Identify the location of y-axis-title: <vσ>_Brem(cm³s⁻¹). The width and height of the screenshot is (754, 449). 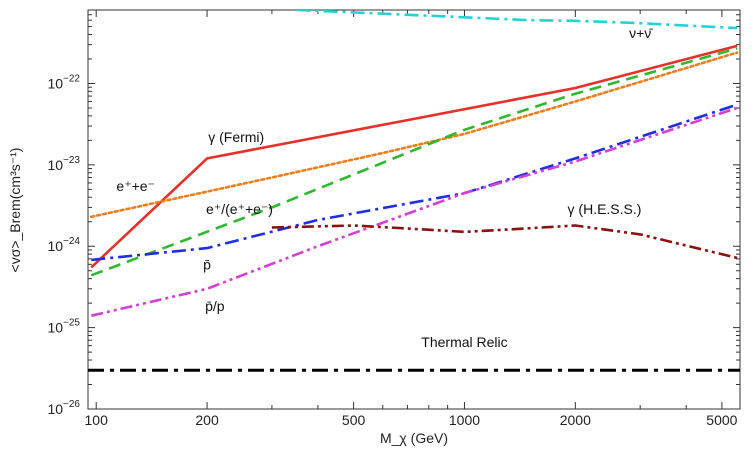
(15, 210).